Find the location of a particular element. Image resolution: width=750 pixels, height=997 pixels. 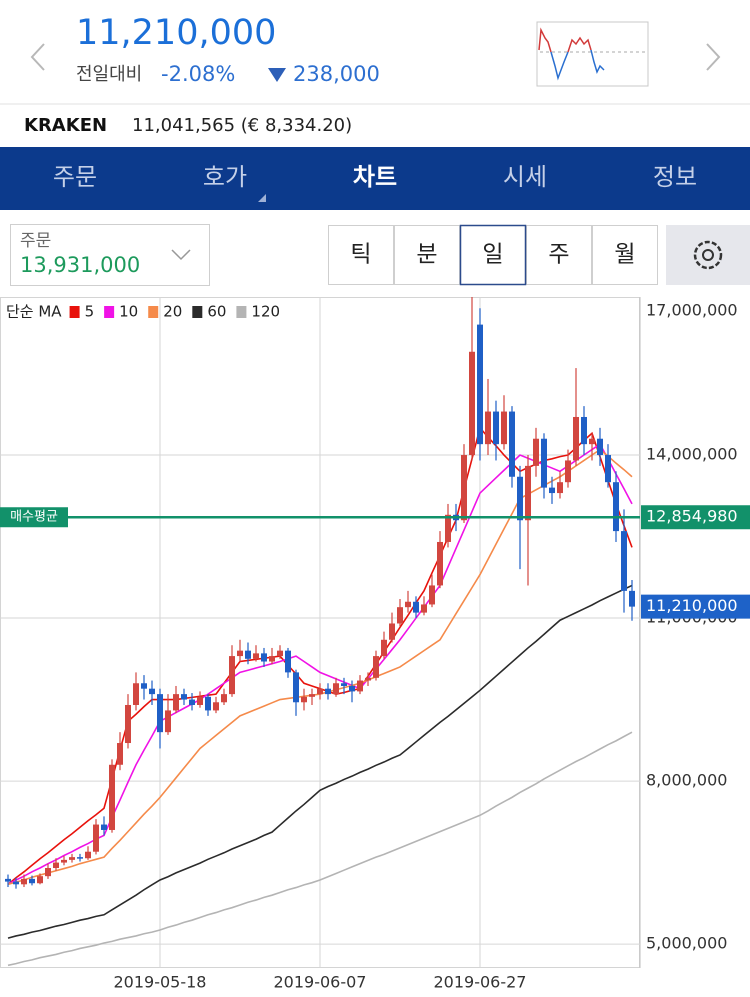

tab: 정보 is located at coordinates (675, 177).